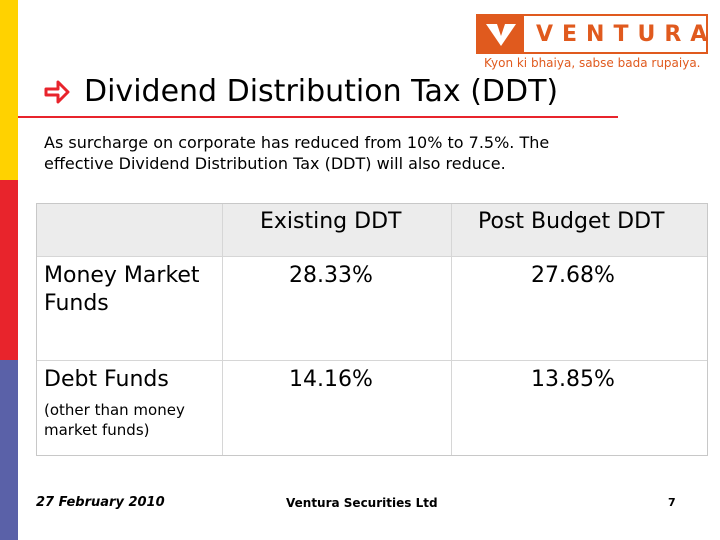  What do you see at coordinates (573, 379) in the screenshot?
I see `value-post-budget-debt-funds: 13.85%` at bounding box center [573, 379].